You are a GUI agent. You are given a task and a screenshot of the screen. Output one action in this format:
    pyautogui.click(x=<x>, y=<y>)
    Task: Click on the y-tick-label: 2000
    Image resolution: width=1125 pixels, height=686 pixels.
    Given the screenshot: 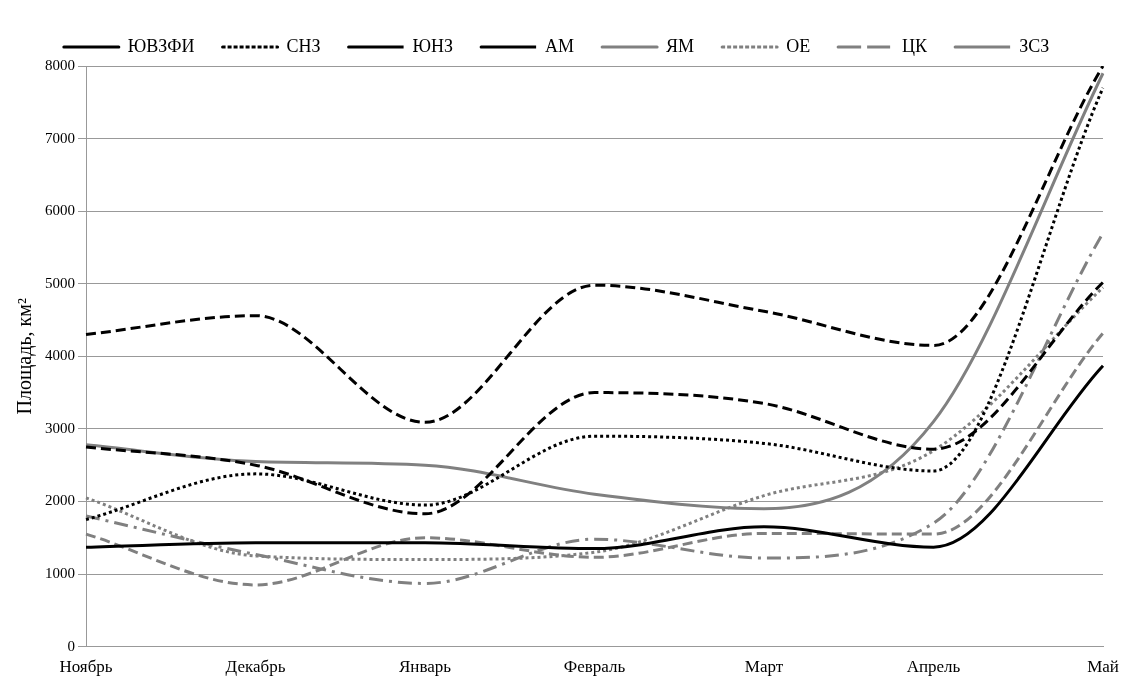 What is the action you would take?
    pyautogui.click(x=60, y=500)
    